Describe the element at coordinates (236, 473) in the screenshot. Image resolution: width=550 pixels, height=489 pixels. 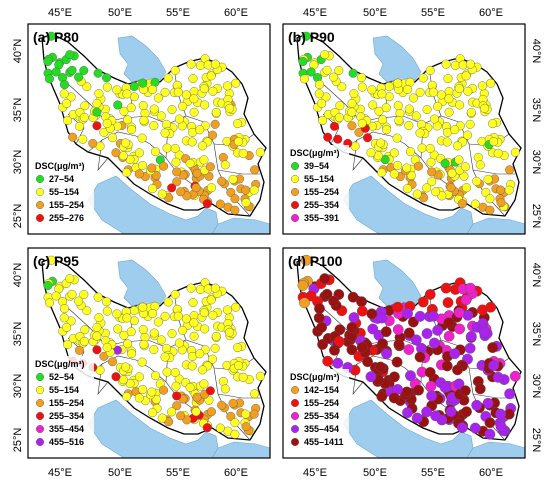
I see `lon-tick-60-bottom: 60°E` at that location.